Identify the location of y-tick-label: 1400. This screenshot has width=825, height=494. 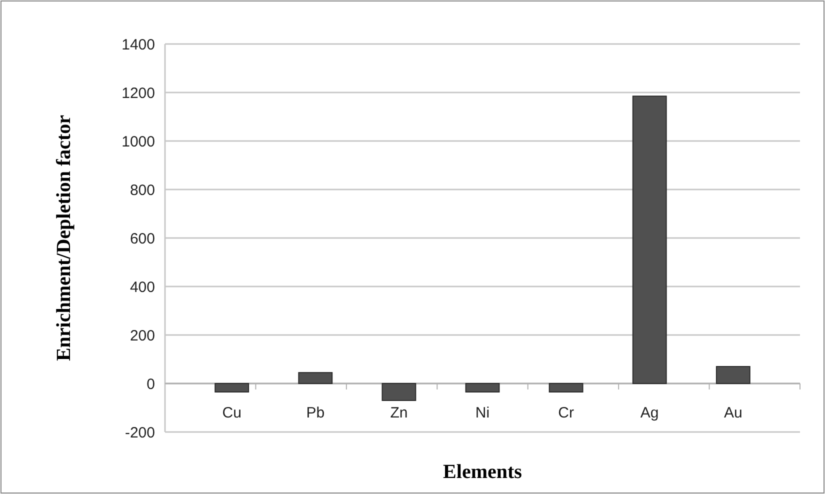
(138, 45).